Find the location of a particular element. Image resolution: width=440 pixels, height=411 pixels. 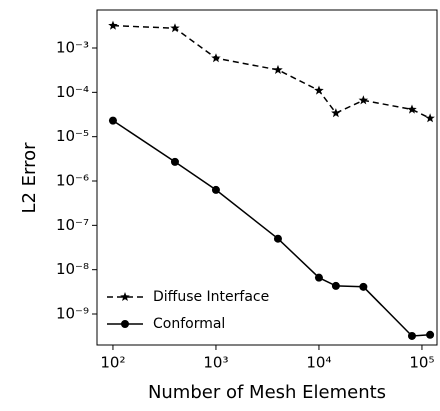

y-tick-label: 10⁻³ is located at coordinates (72, 48).